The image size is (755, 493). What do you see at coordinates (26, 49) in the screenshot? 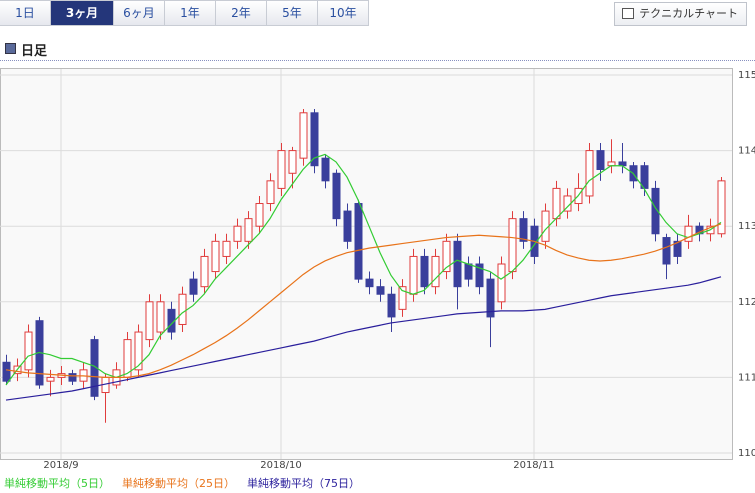
I see `section-title: 日足` at bounding box center [26, 49].